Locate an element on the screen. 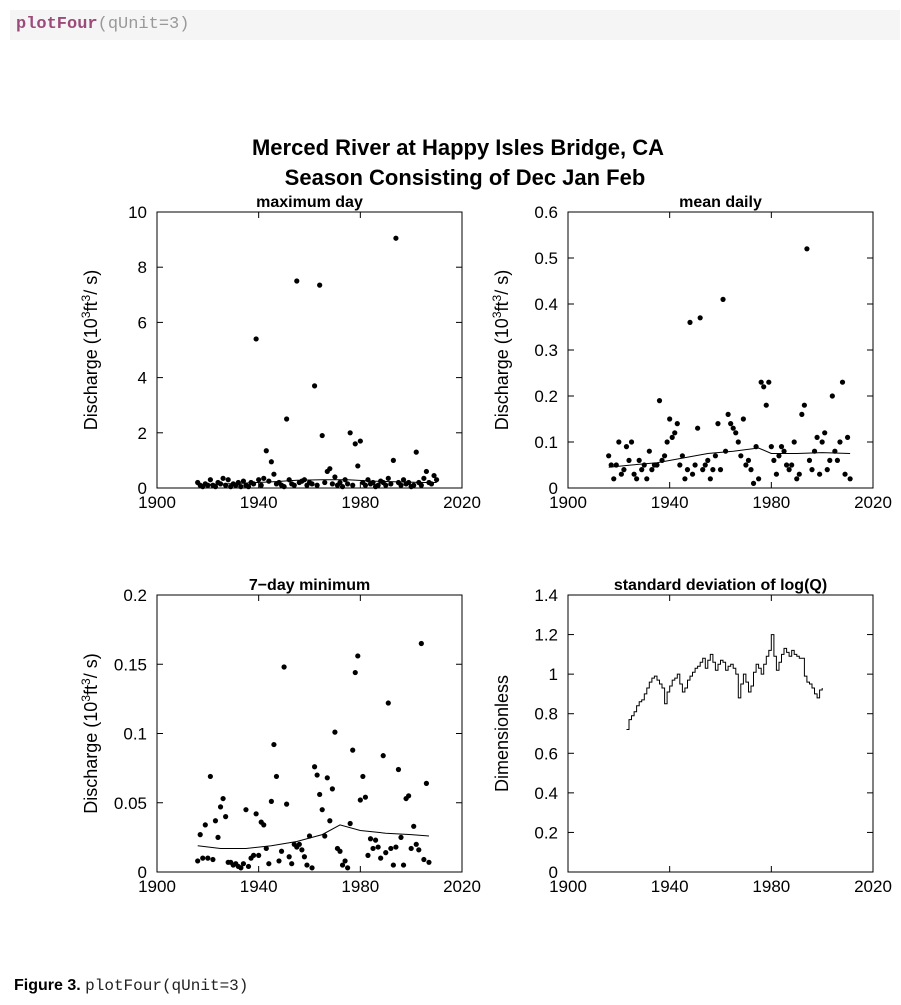  x-tick-label: 1940 is located at coordinates (670, 502).